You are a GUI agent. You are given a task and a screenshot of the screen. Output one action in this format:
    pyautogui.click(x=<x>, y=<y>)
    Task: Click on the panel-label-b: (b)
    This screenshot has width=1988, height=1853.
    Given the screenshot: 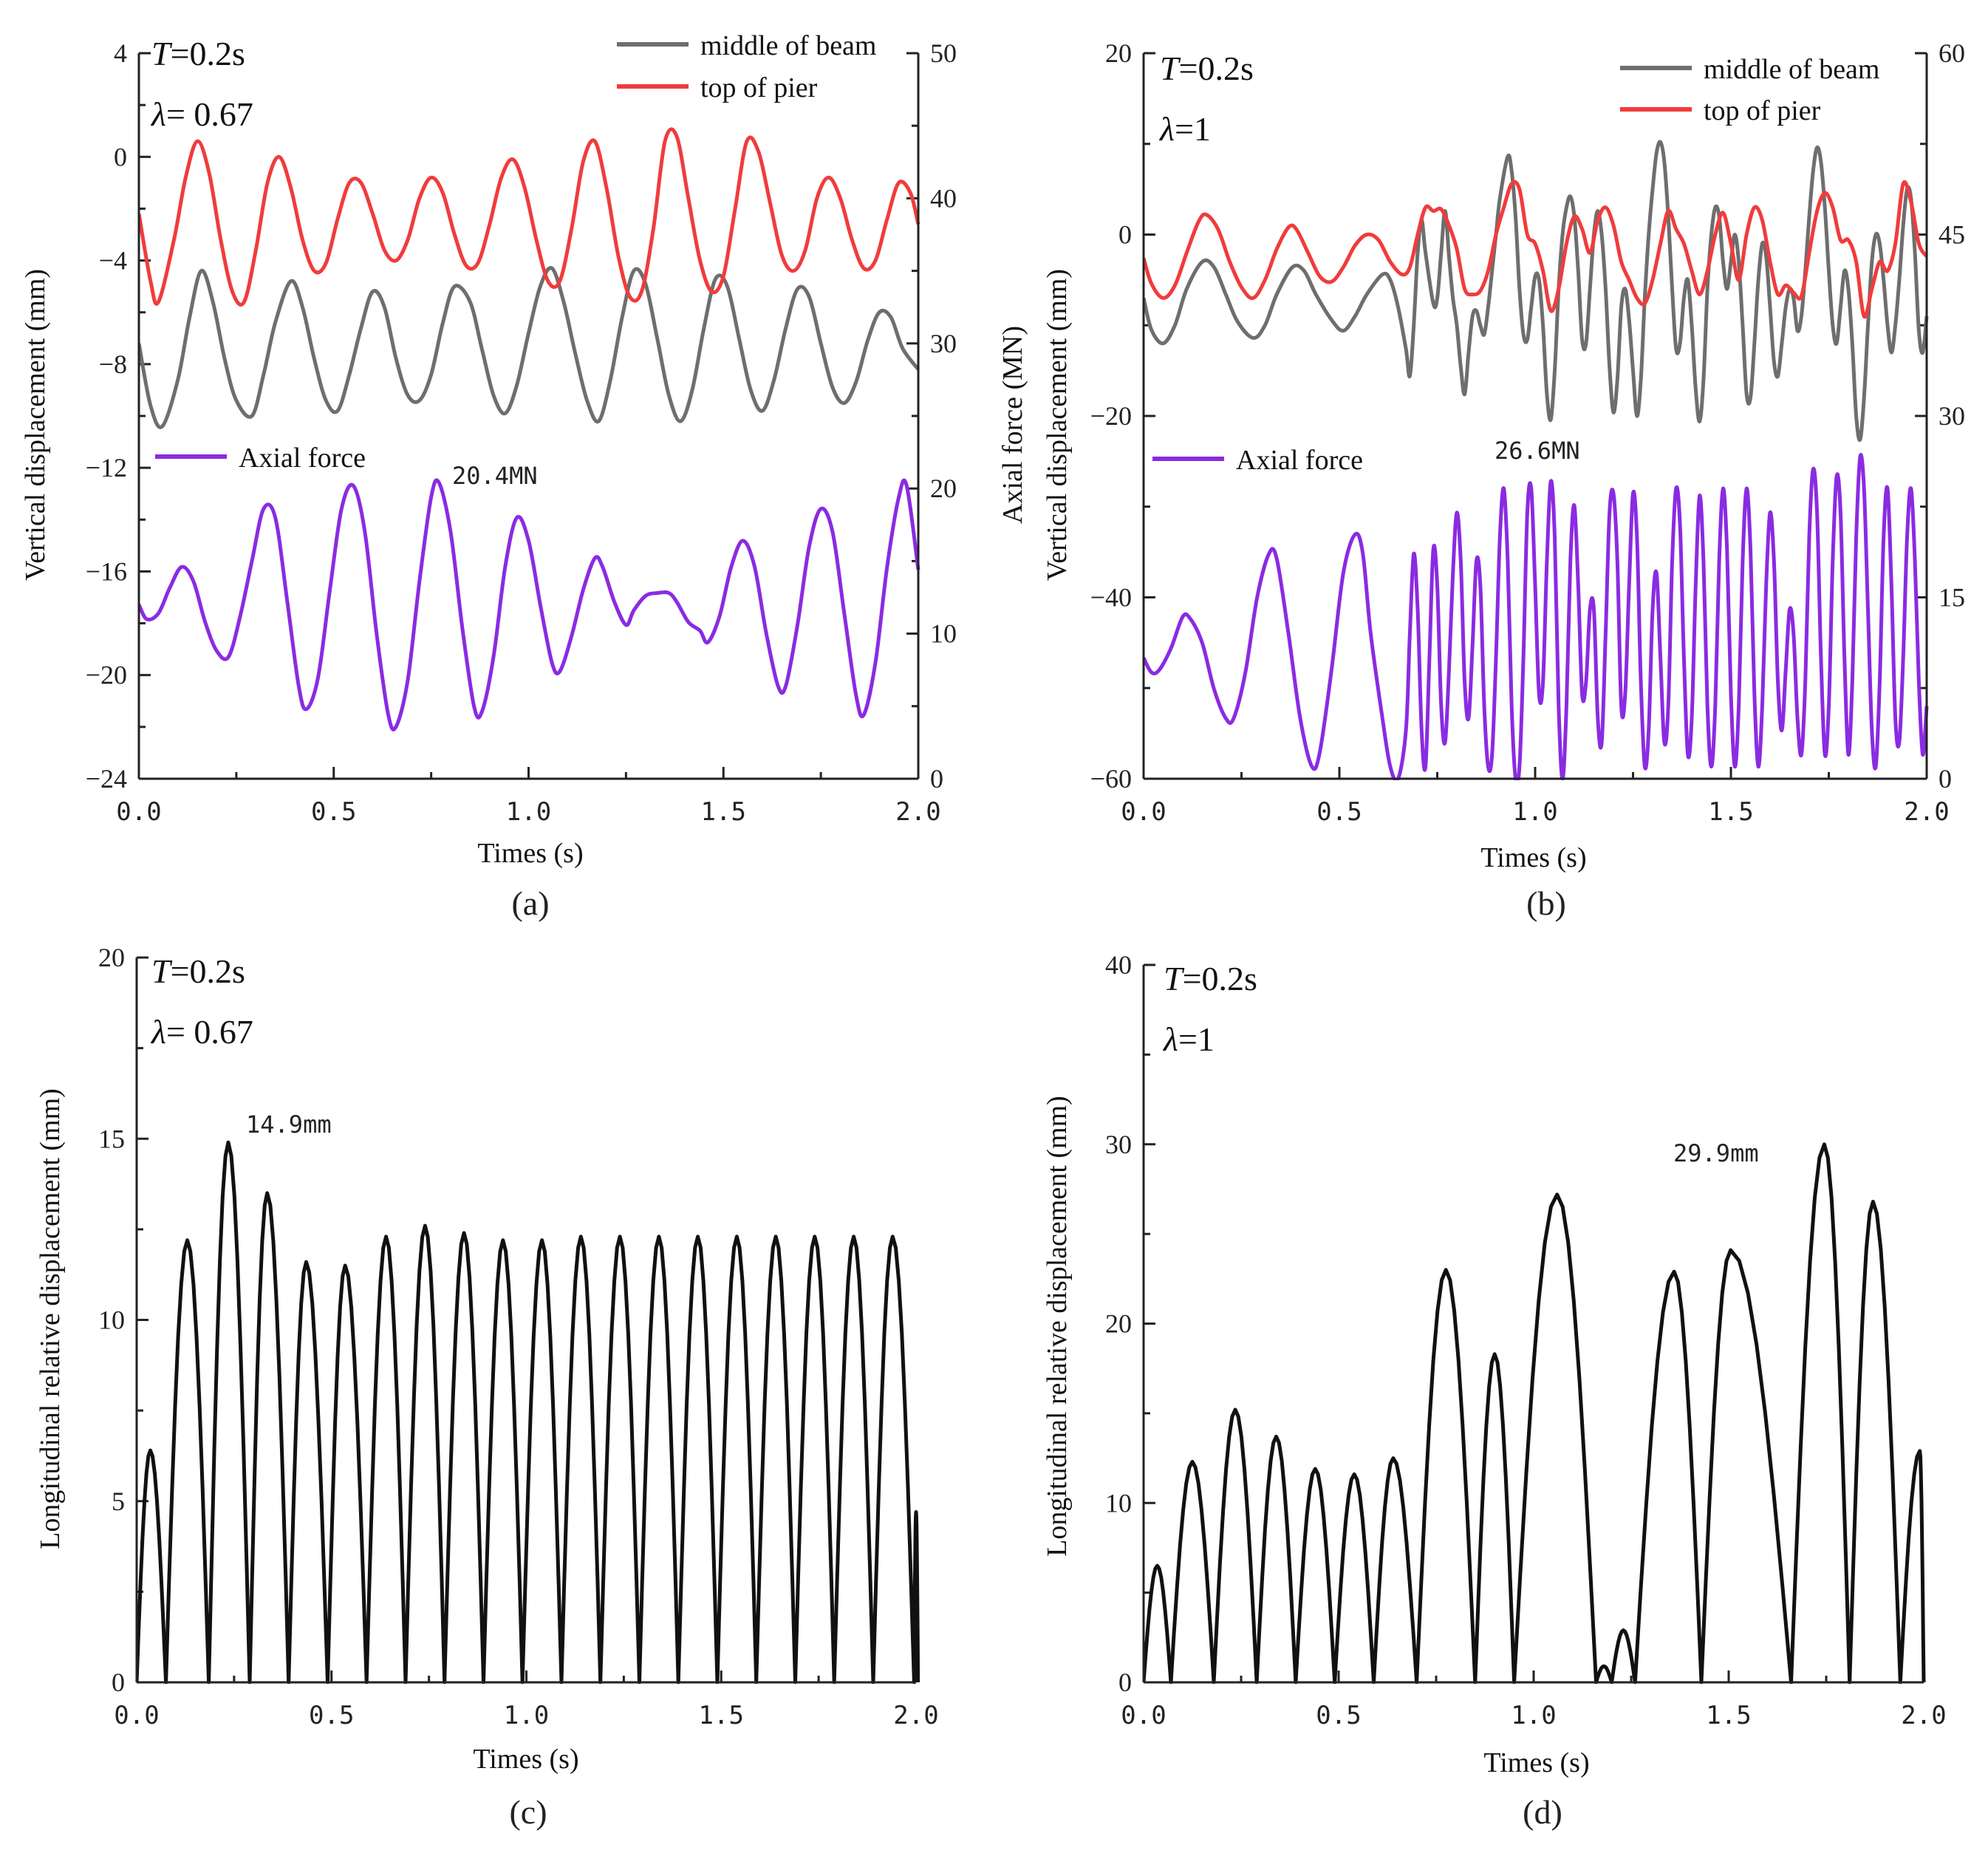 What is the action you would take?
    pyautogui.click(x=1546, y=903)
    